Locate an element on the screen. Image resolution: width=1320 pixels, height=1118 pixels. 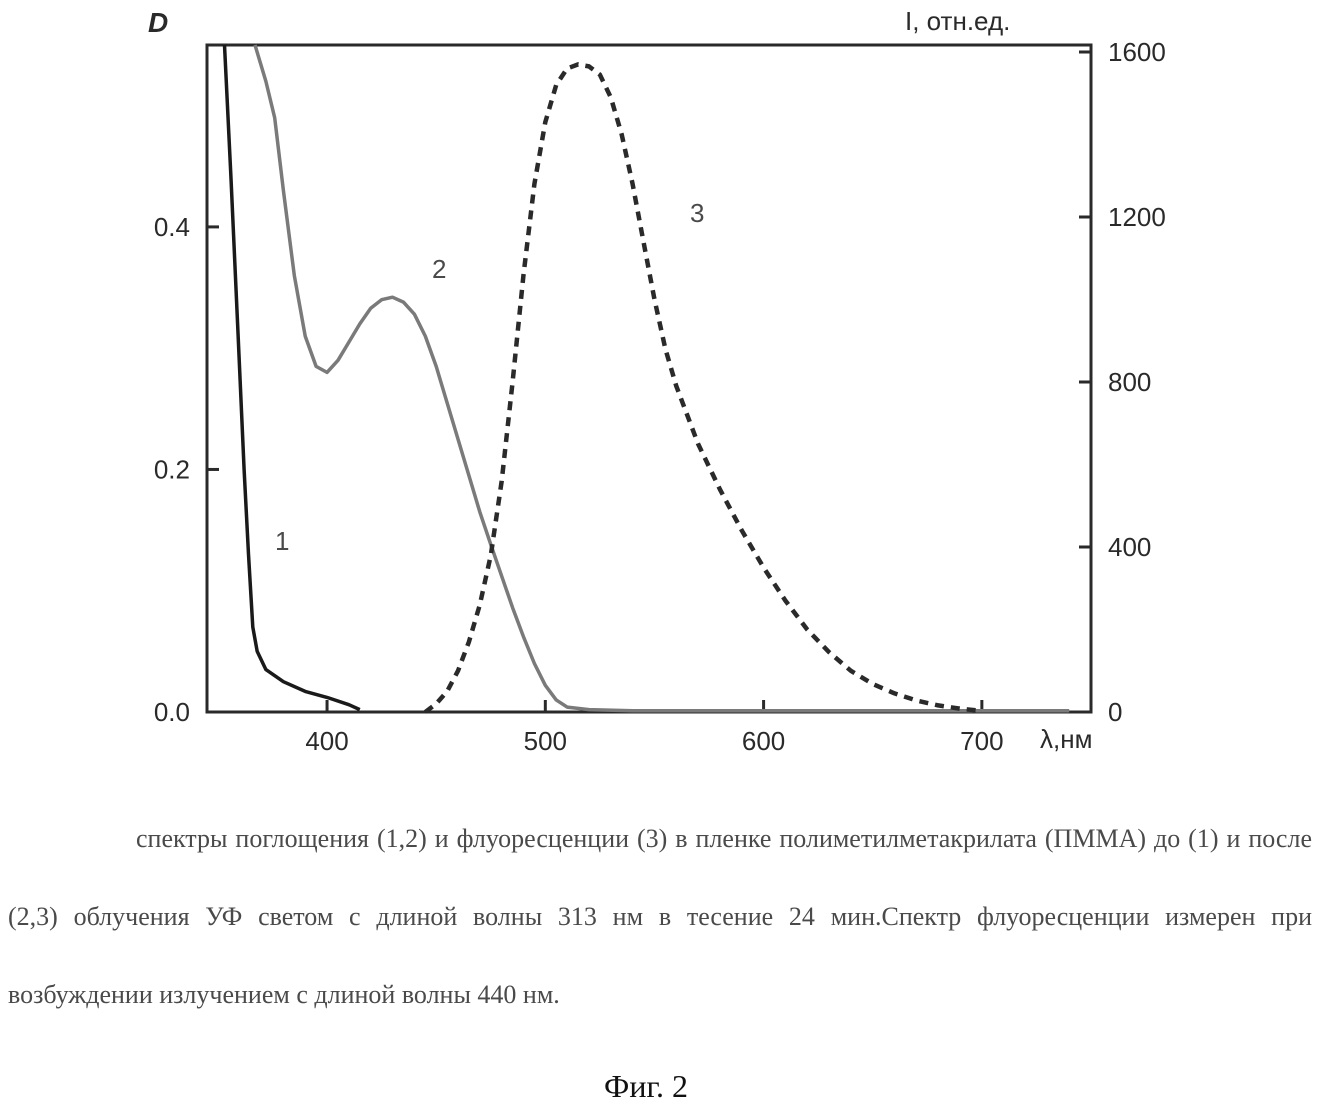
series-label-1: 1 is located at coordinates (282, 541).